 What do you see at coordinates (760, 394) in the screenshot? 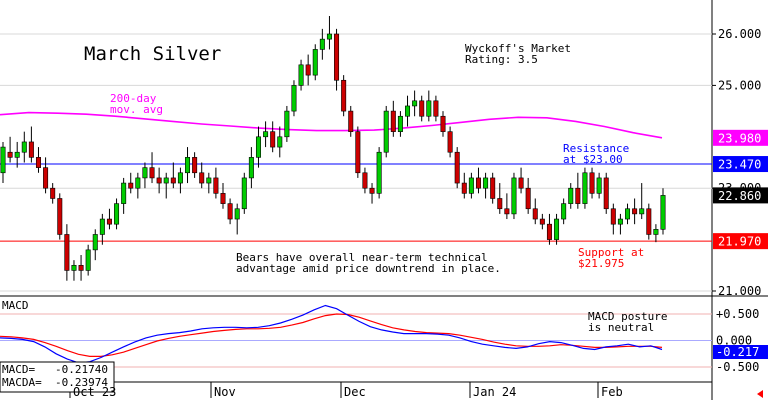
I see `scroll-arrow-icon` at bounding box center [760, 394].